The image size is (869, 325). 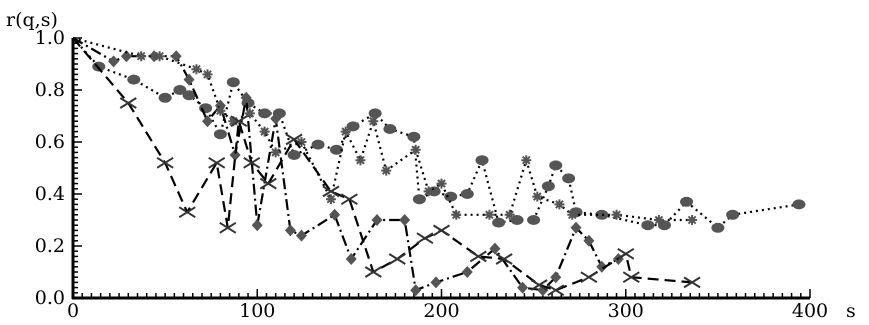 What do you see at coordinates (441, 310) in the screenshot?
I see `x-tick-label: 200` at bounding box center [441, 310].